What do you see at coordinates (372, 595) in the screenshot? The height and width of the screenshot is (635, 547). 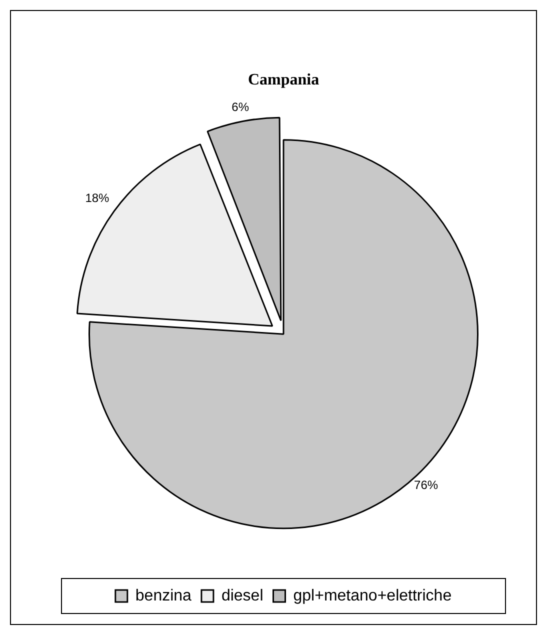 I see `legend-label: gpl+metano+elettriche` at bounding box center [372, 595].